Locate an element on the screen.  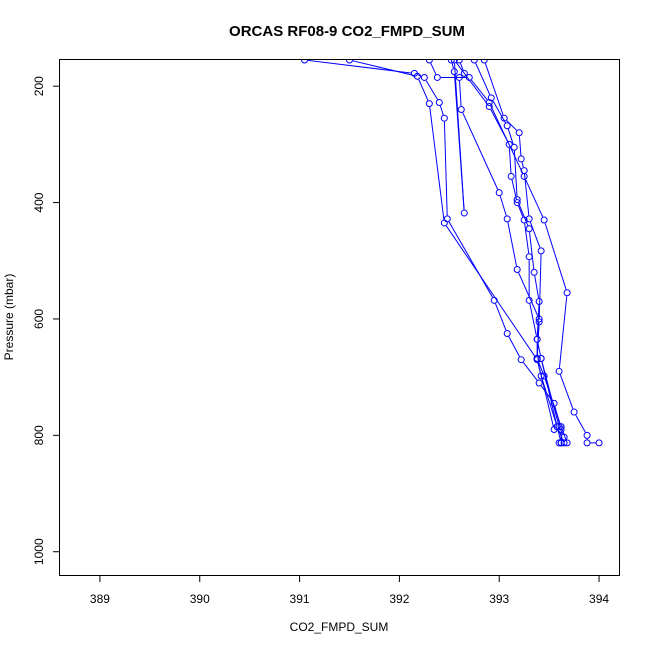
y-tick-label: 1000 is located at coordinates (39, 551).